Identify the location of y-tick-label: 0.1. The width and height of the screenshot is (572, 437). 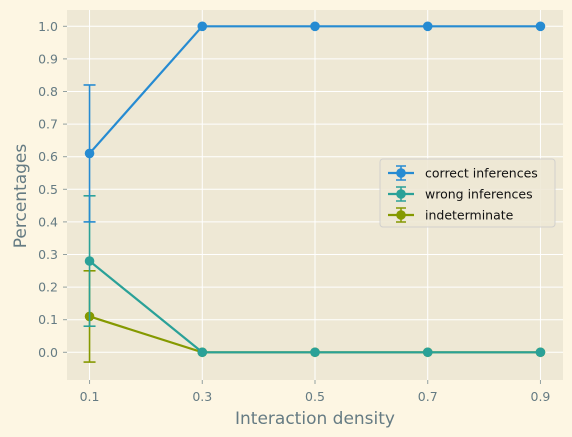
(48, 319).